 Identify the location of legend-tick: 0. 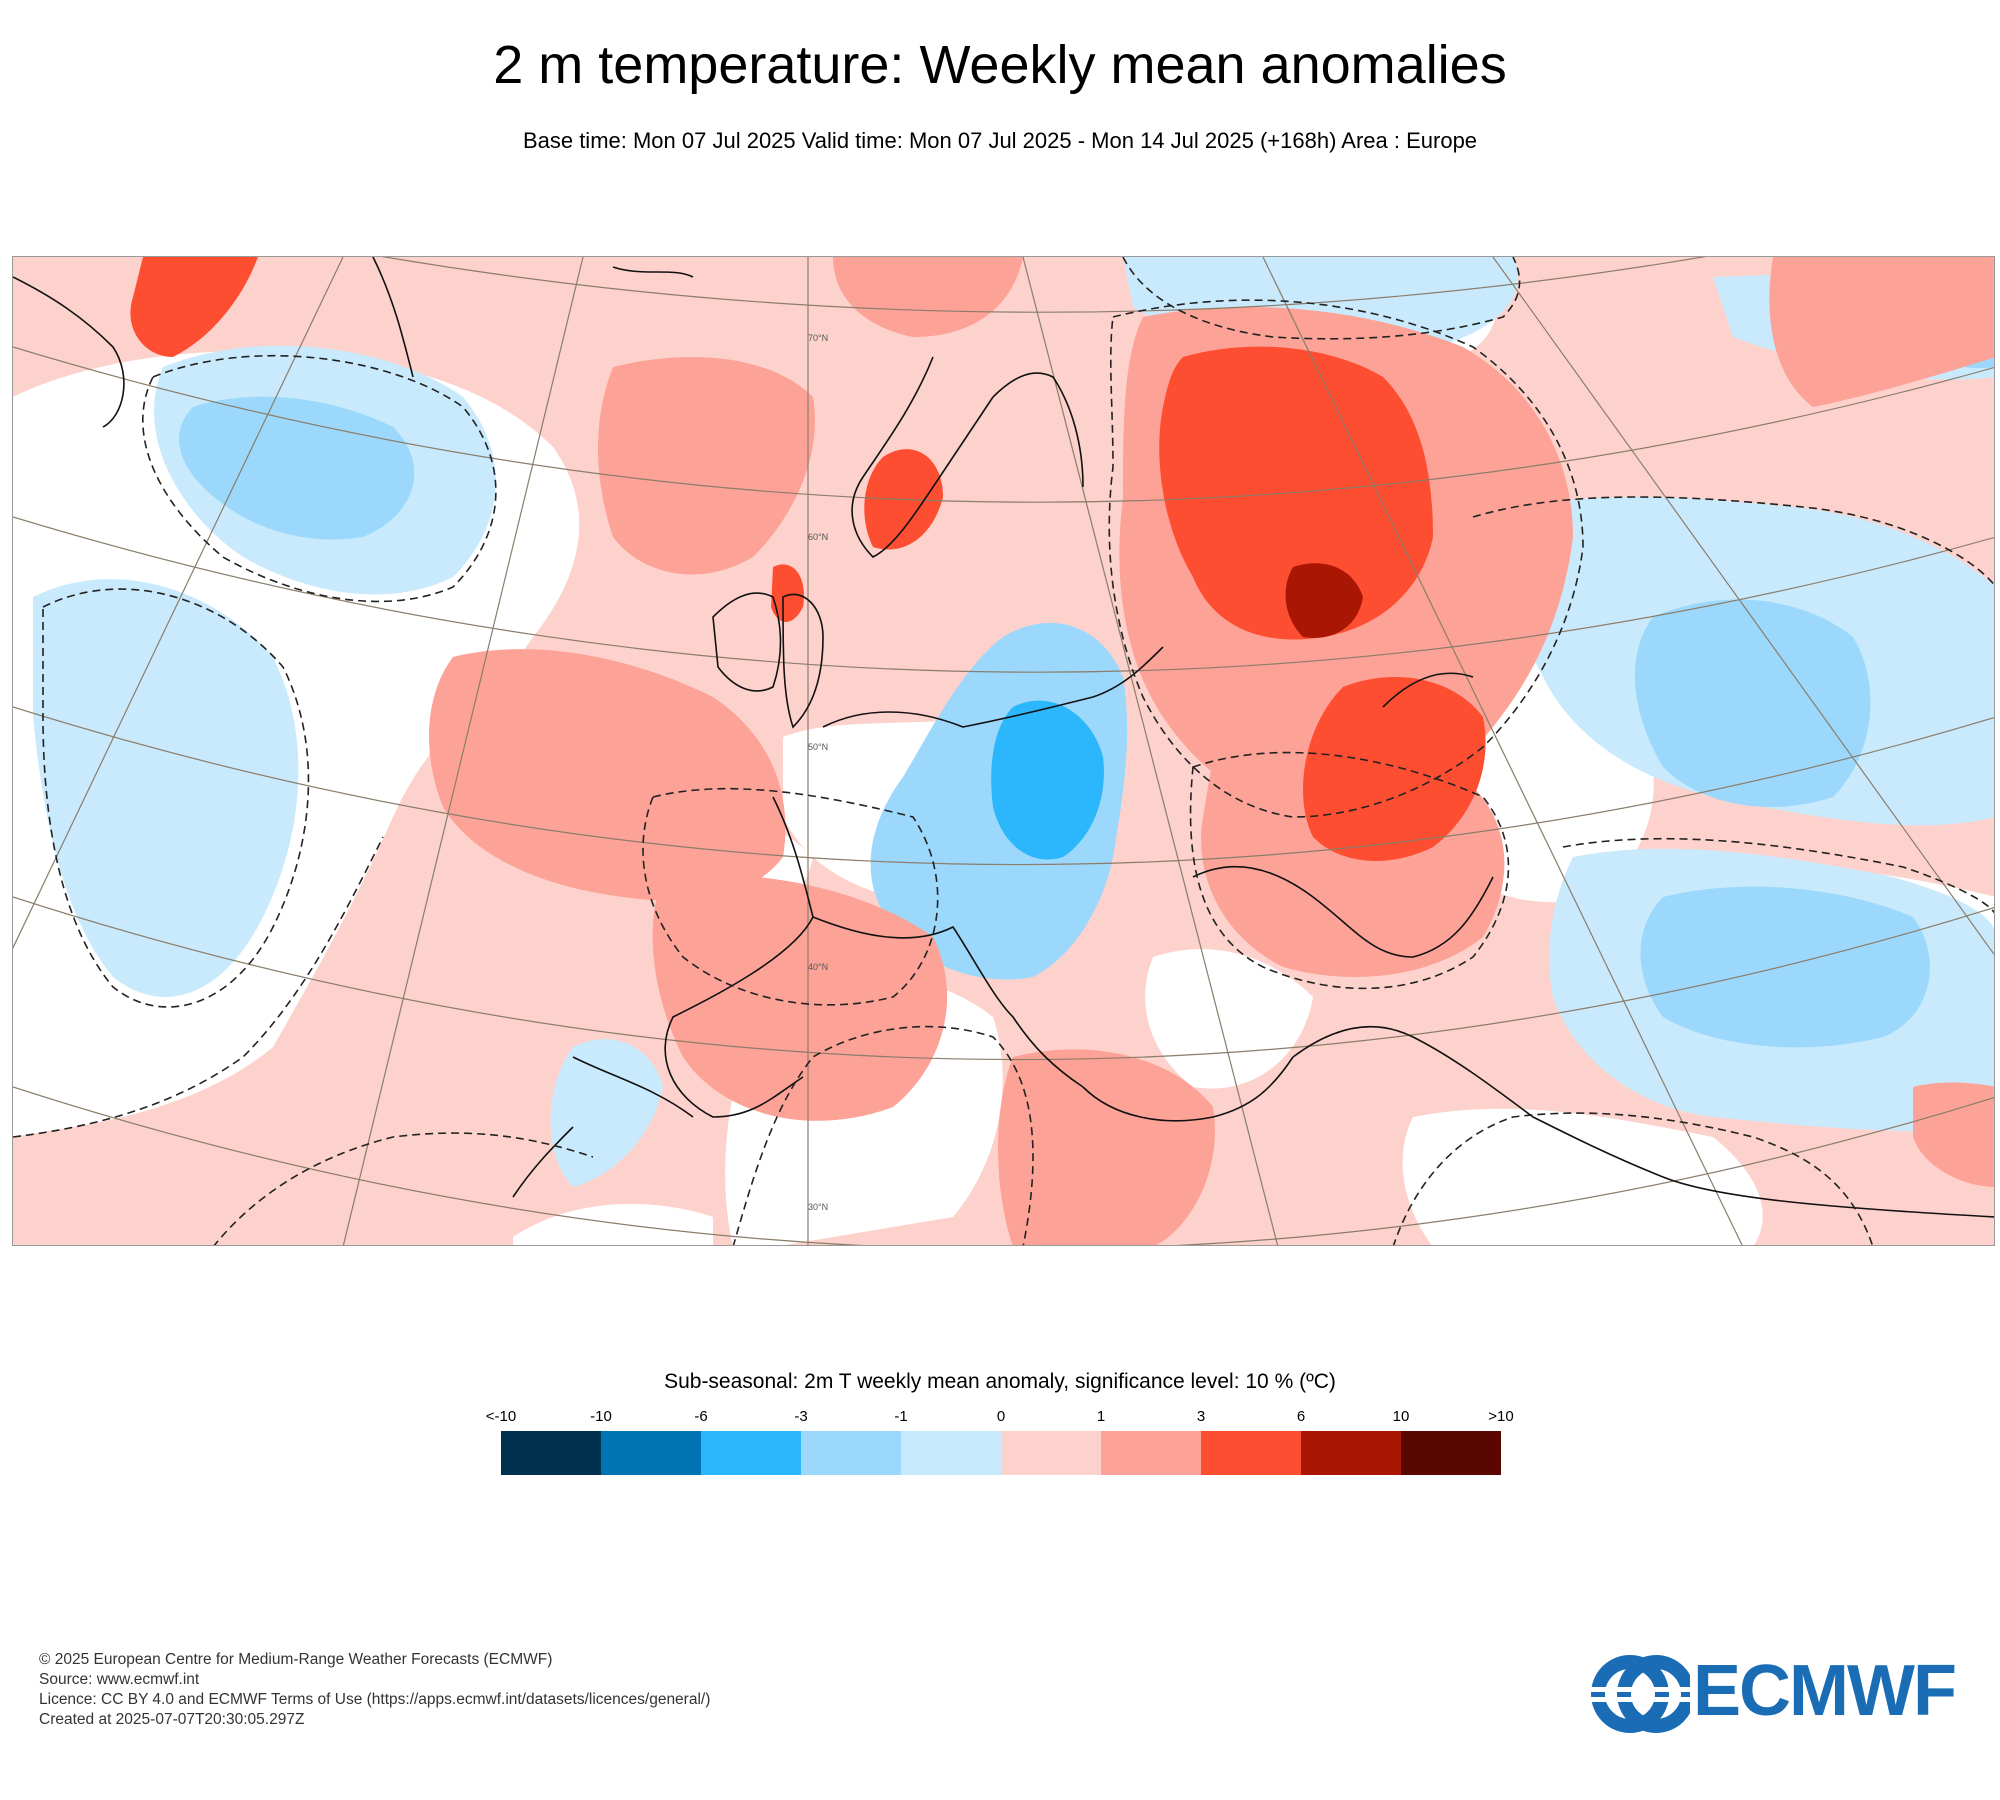
(1001, 1416).